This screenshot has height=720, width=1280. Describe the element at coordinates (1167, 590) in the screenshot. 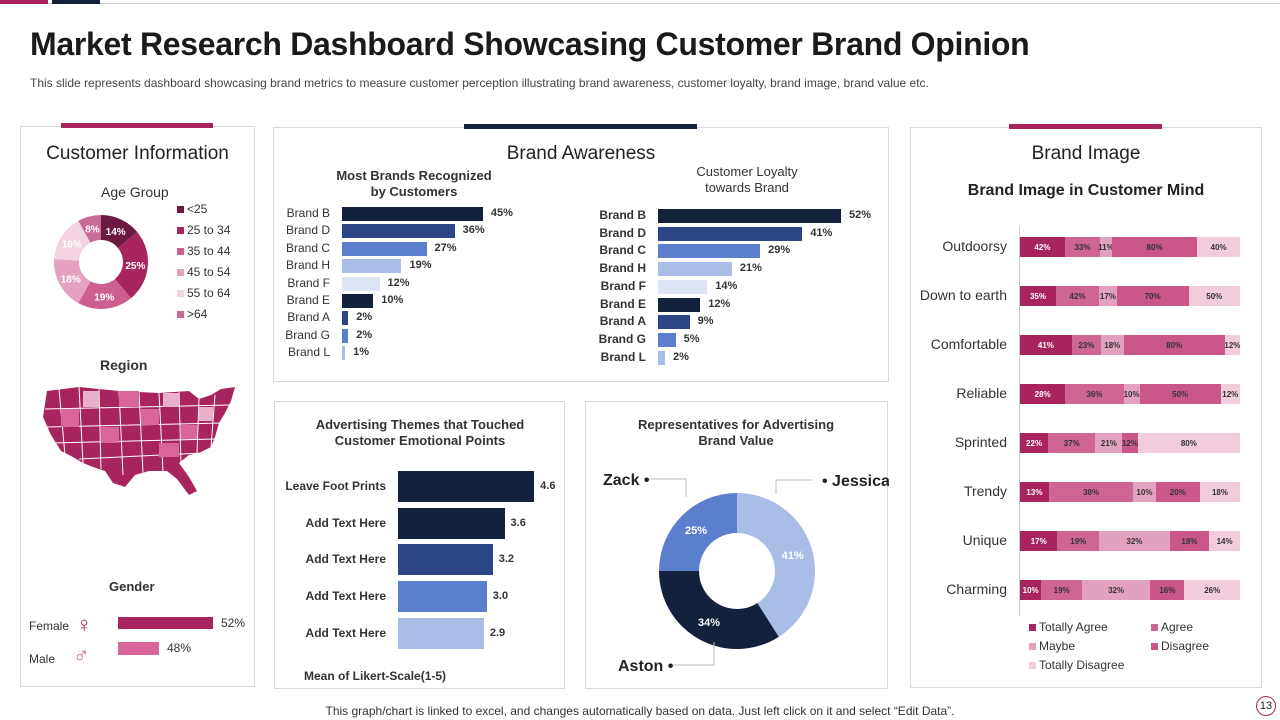

I see `bar-segment-disagree: 16%` at that location.